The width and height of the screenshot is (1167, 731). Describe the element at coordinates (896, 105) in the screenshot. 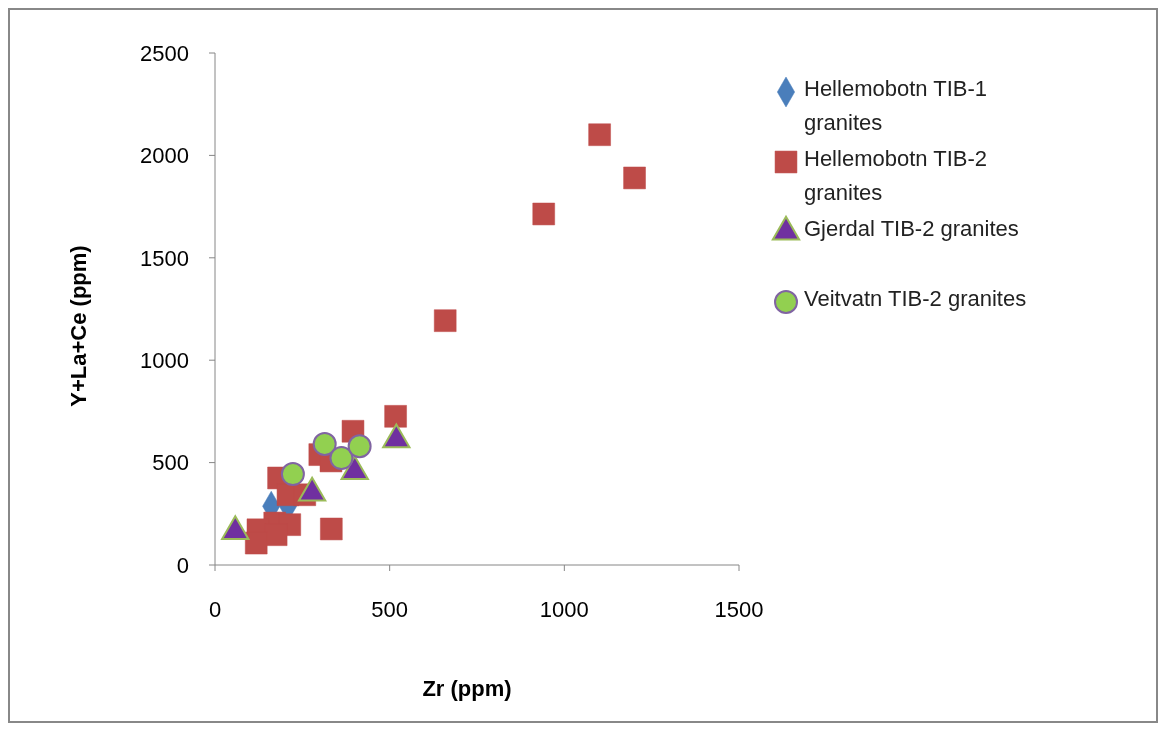

I see `legend-label: Hellemobotn TIB-1 granites` at that location.